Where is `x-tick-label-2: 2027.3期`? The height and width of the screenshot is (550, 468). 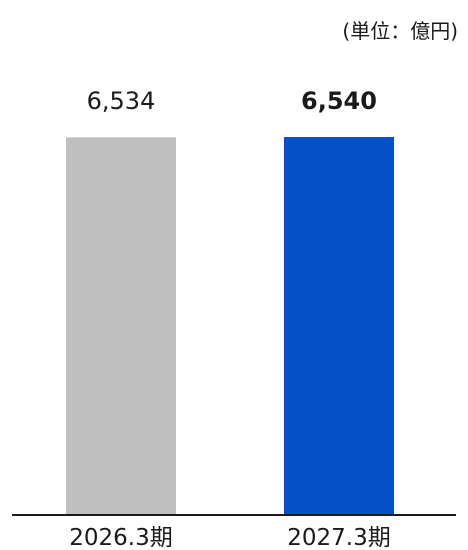 x-tick-label-2: 2027.3期 is located at coordinates (338, 537).